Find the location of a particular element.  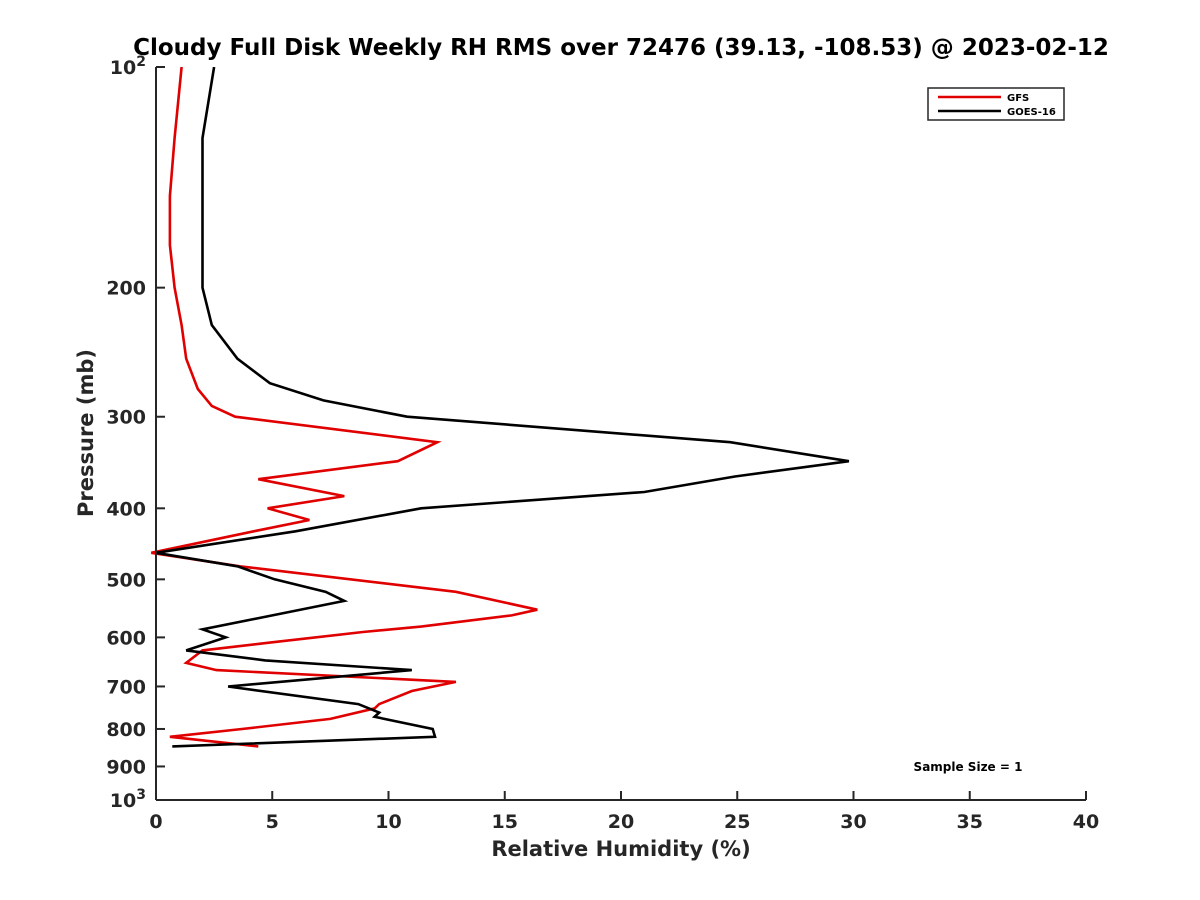

y-axis-label: Pressure (mb) is located at coordinates (86, 433).